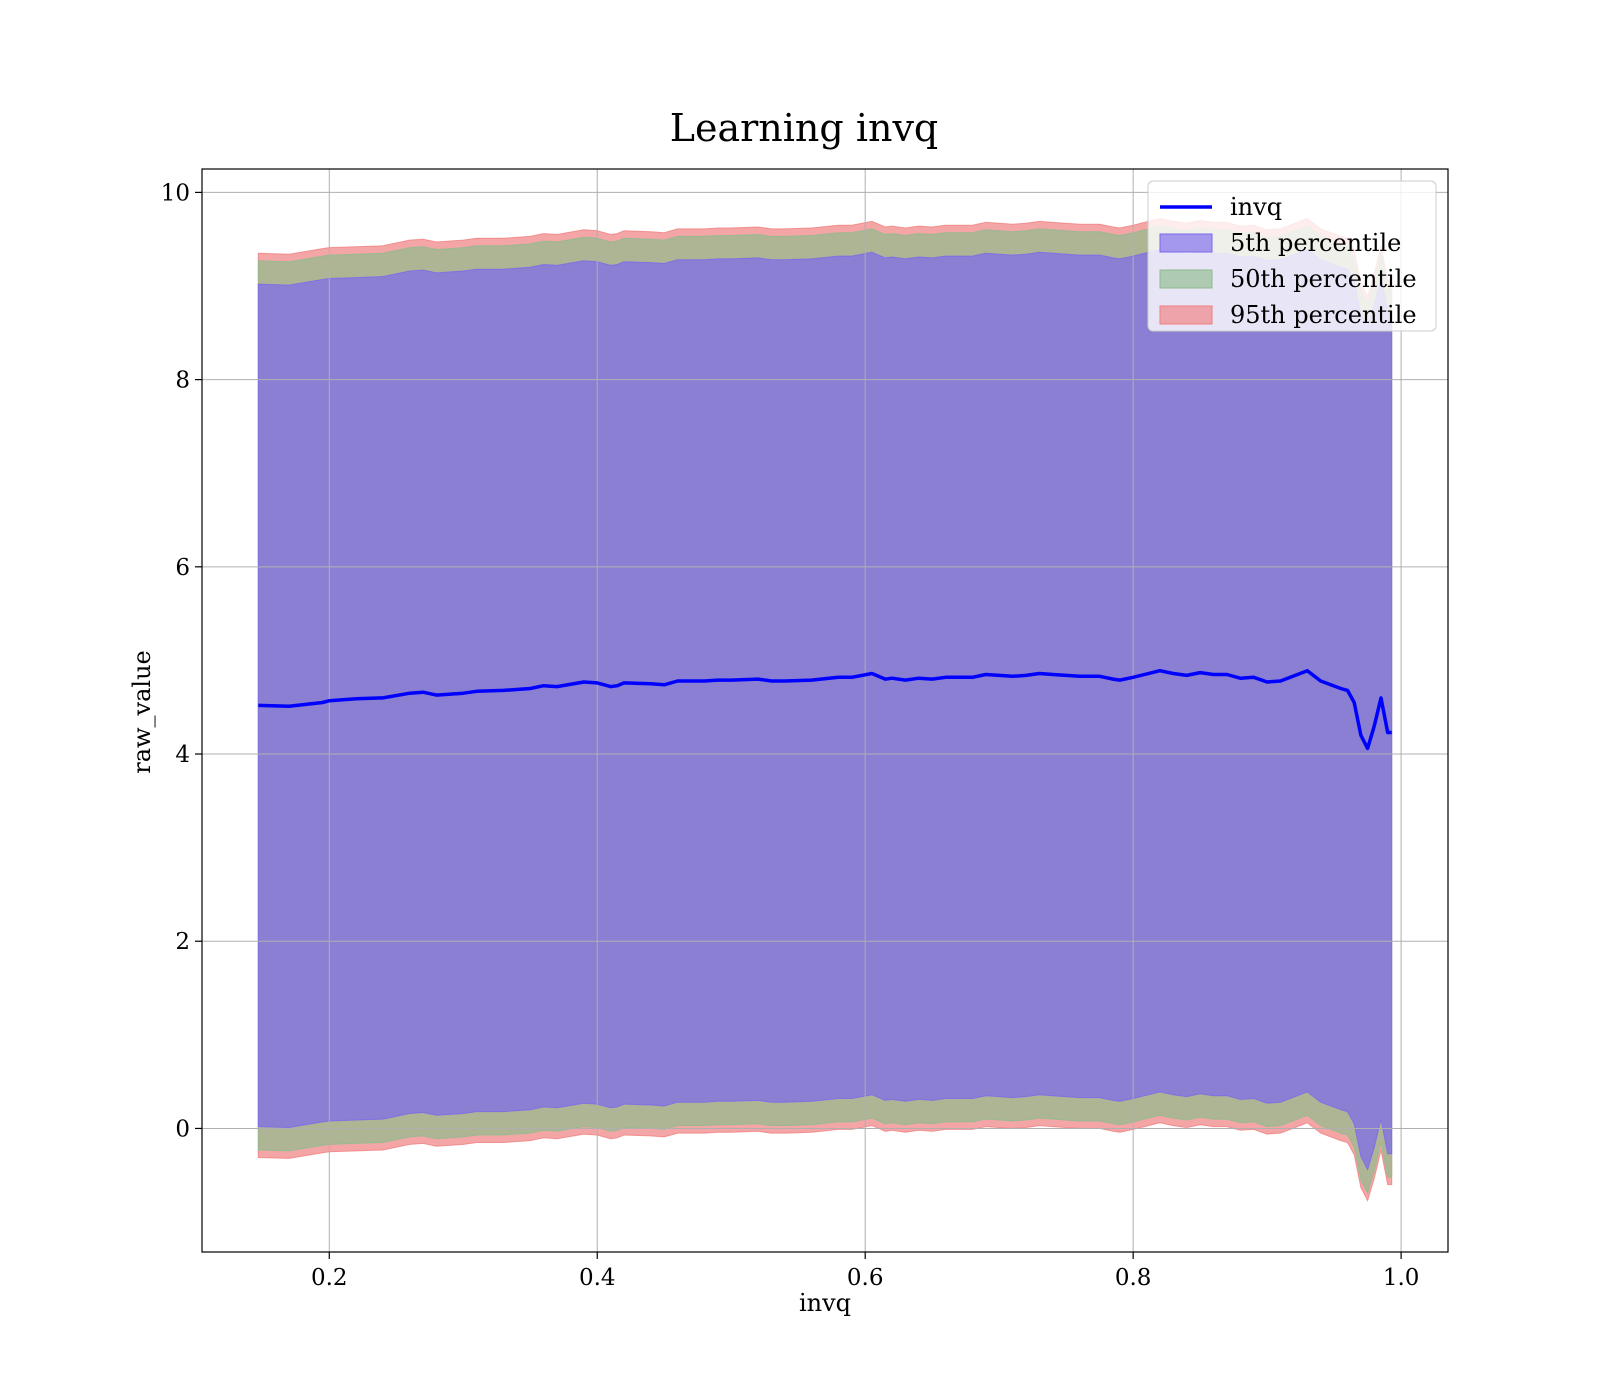  I want to click on x-axis-ticks: 0.2 0.4 0.6 0.8 1.0, so click(865, 1271).